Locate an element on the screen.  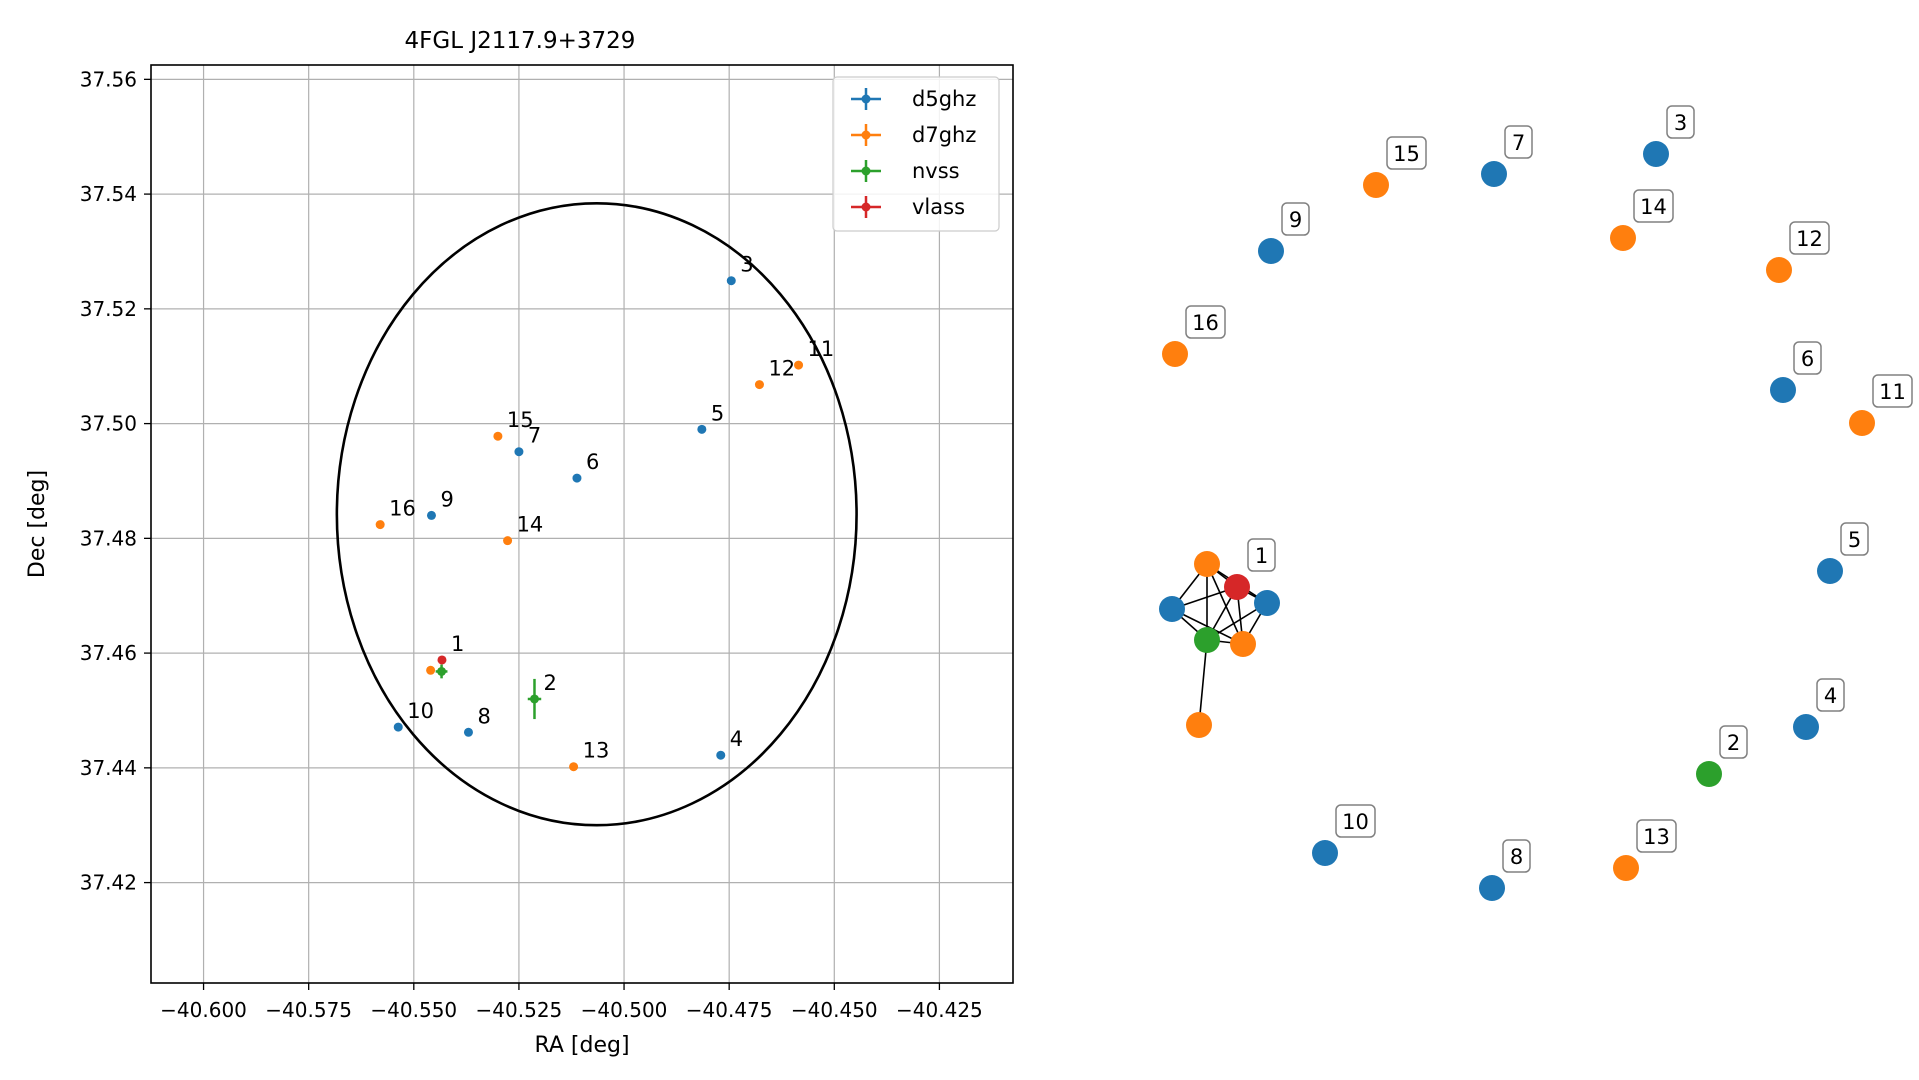
point-label: 3 is located at coordinates (746, 265).